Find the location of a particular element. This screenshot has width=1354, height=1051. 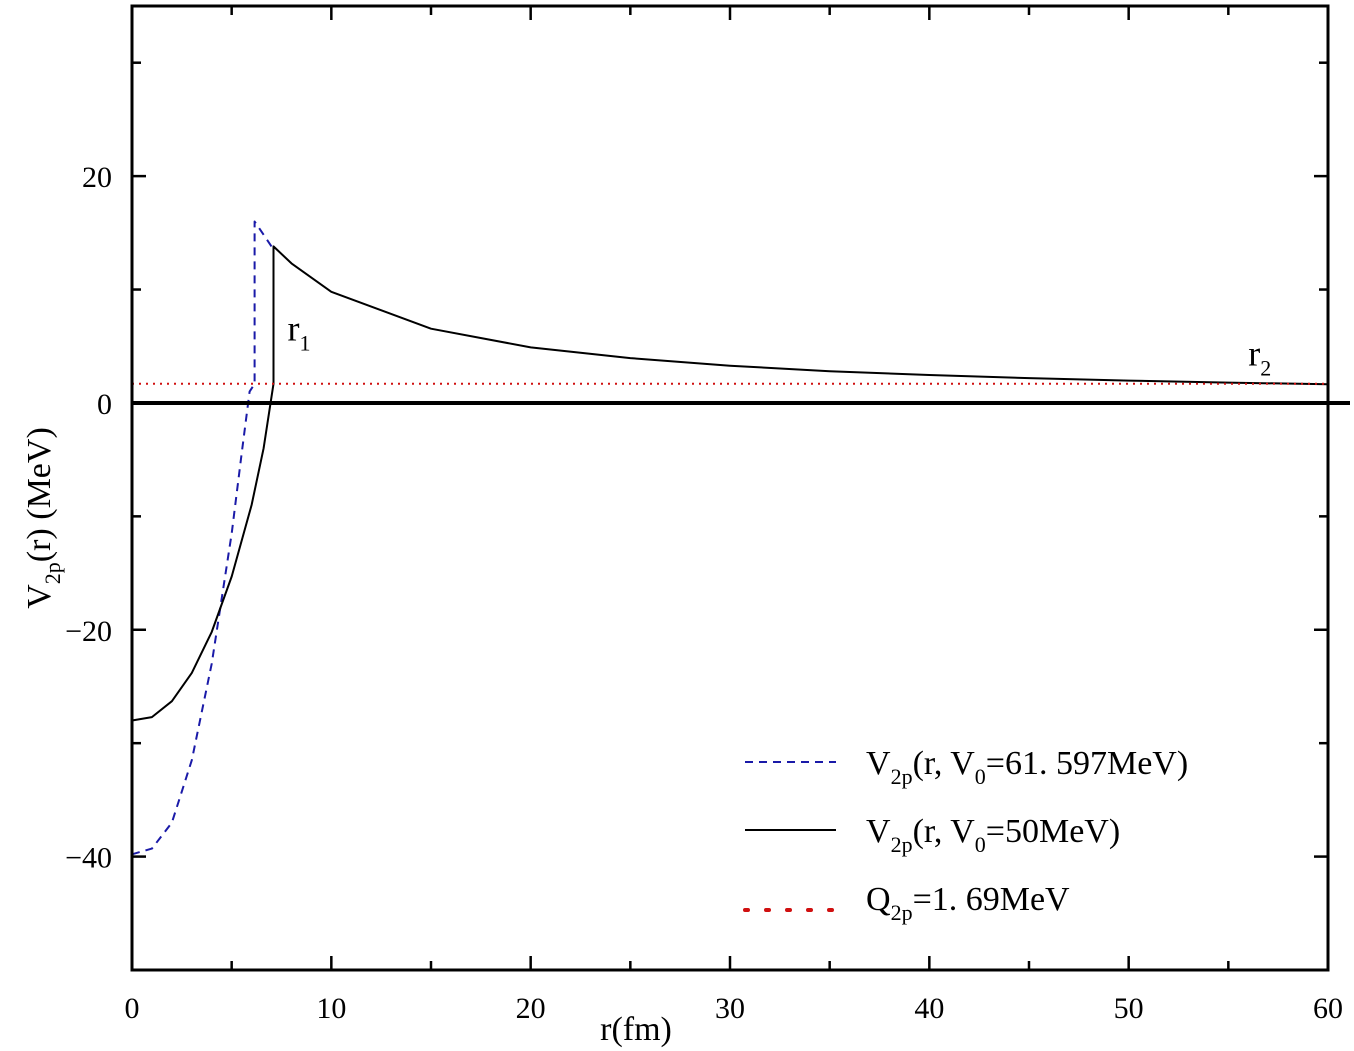

x-tick-label: 0 is located at coordinates (132, 1008).